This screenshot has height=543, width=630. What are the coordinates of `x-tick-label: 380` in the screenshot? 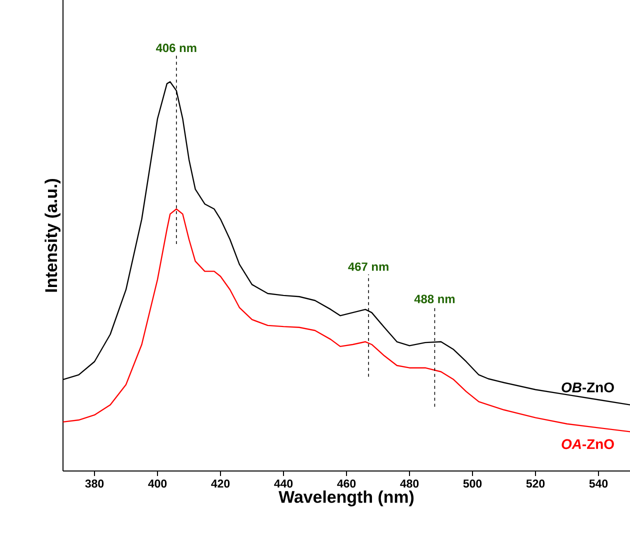 It's located at (94, 484).